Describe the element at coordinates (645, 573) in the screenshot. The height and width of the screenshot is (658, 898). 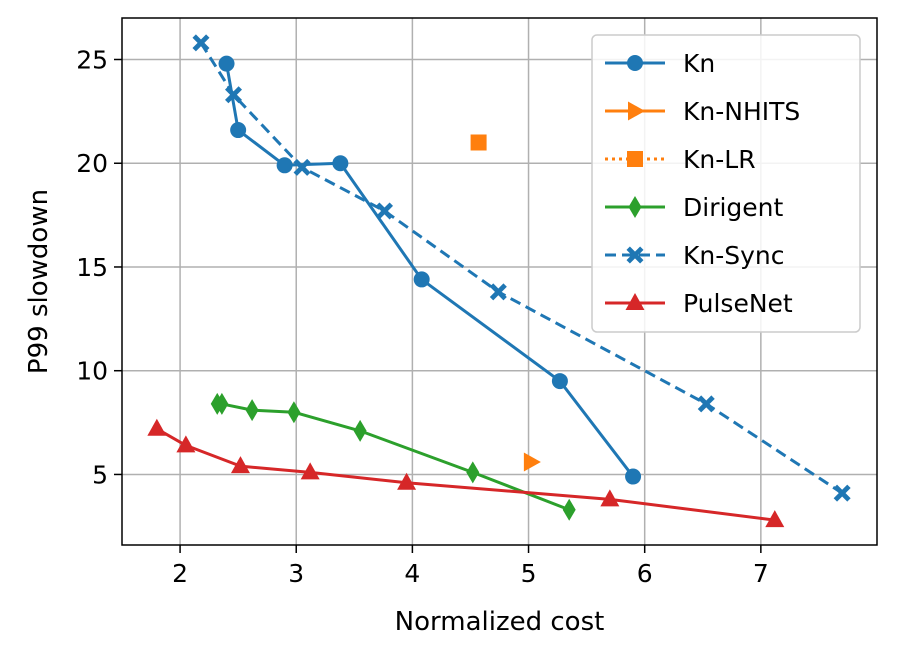
I see `x-tick-label: 6` at that location.